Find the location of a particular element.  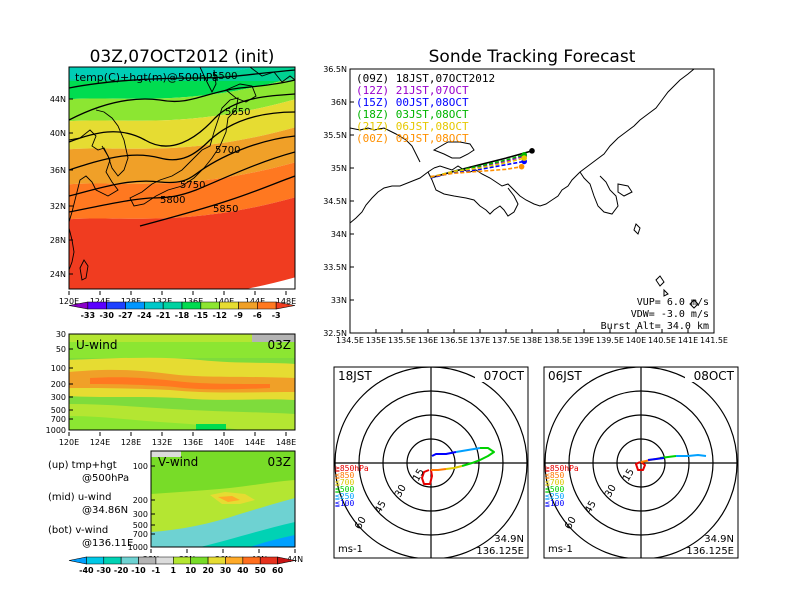

colorbar-label: -9 is located at coordinates (238, 315).